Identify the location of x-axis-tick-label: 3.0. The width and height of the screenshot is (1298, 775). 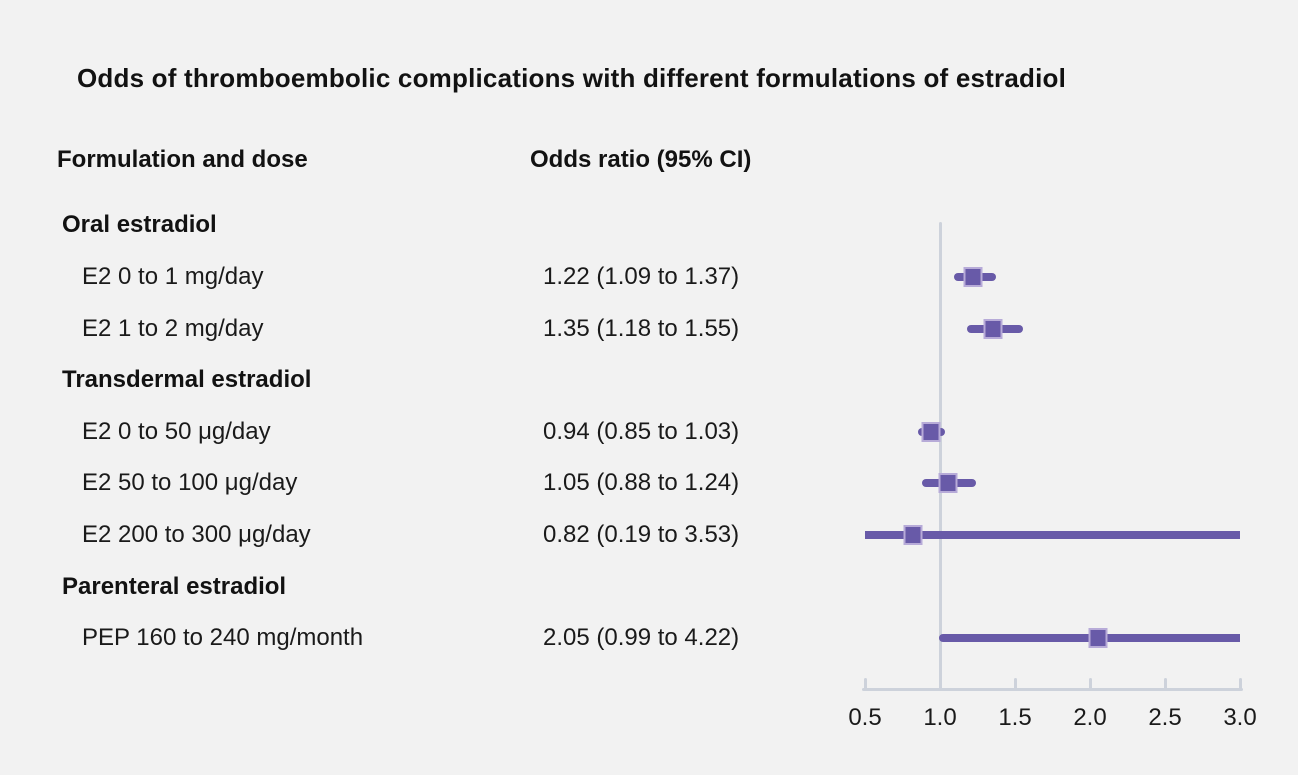
(1240, 717).